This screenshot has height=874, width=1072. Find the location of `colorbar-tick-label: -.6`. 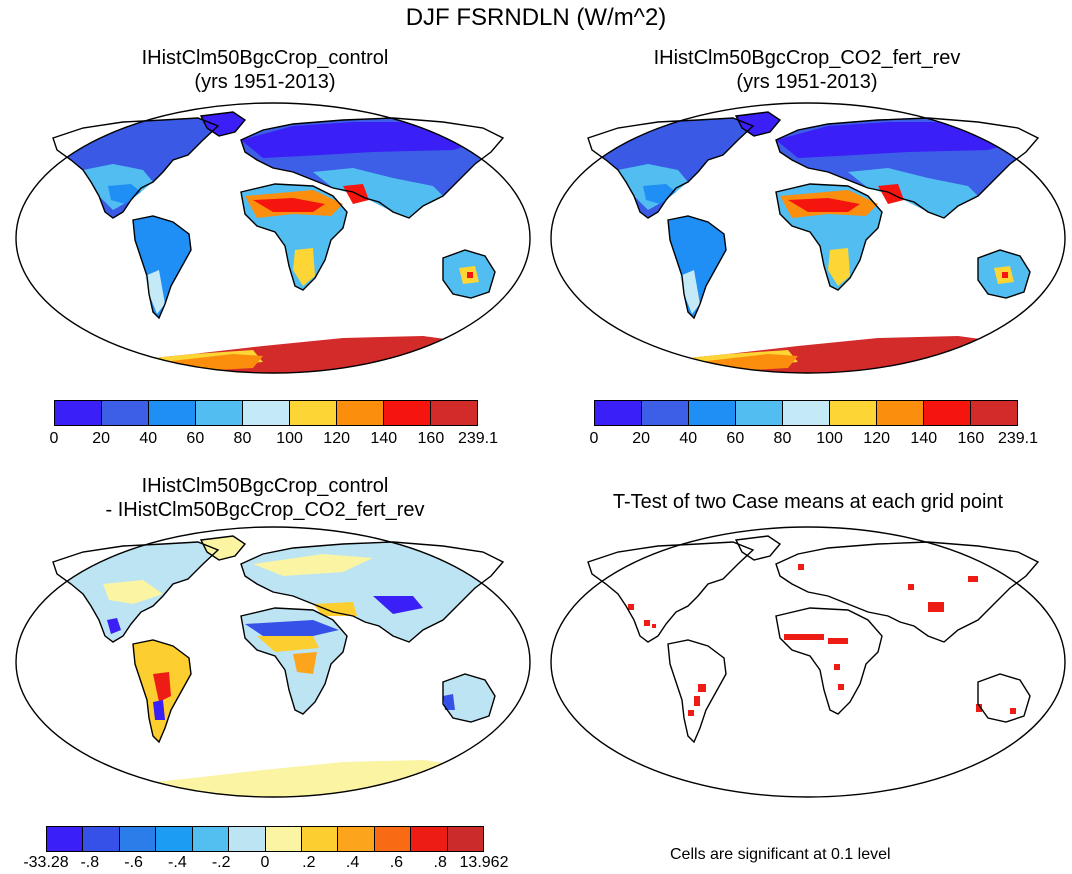

colorbar-tick-label: -.6 is located at coordinates (133, 862).